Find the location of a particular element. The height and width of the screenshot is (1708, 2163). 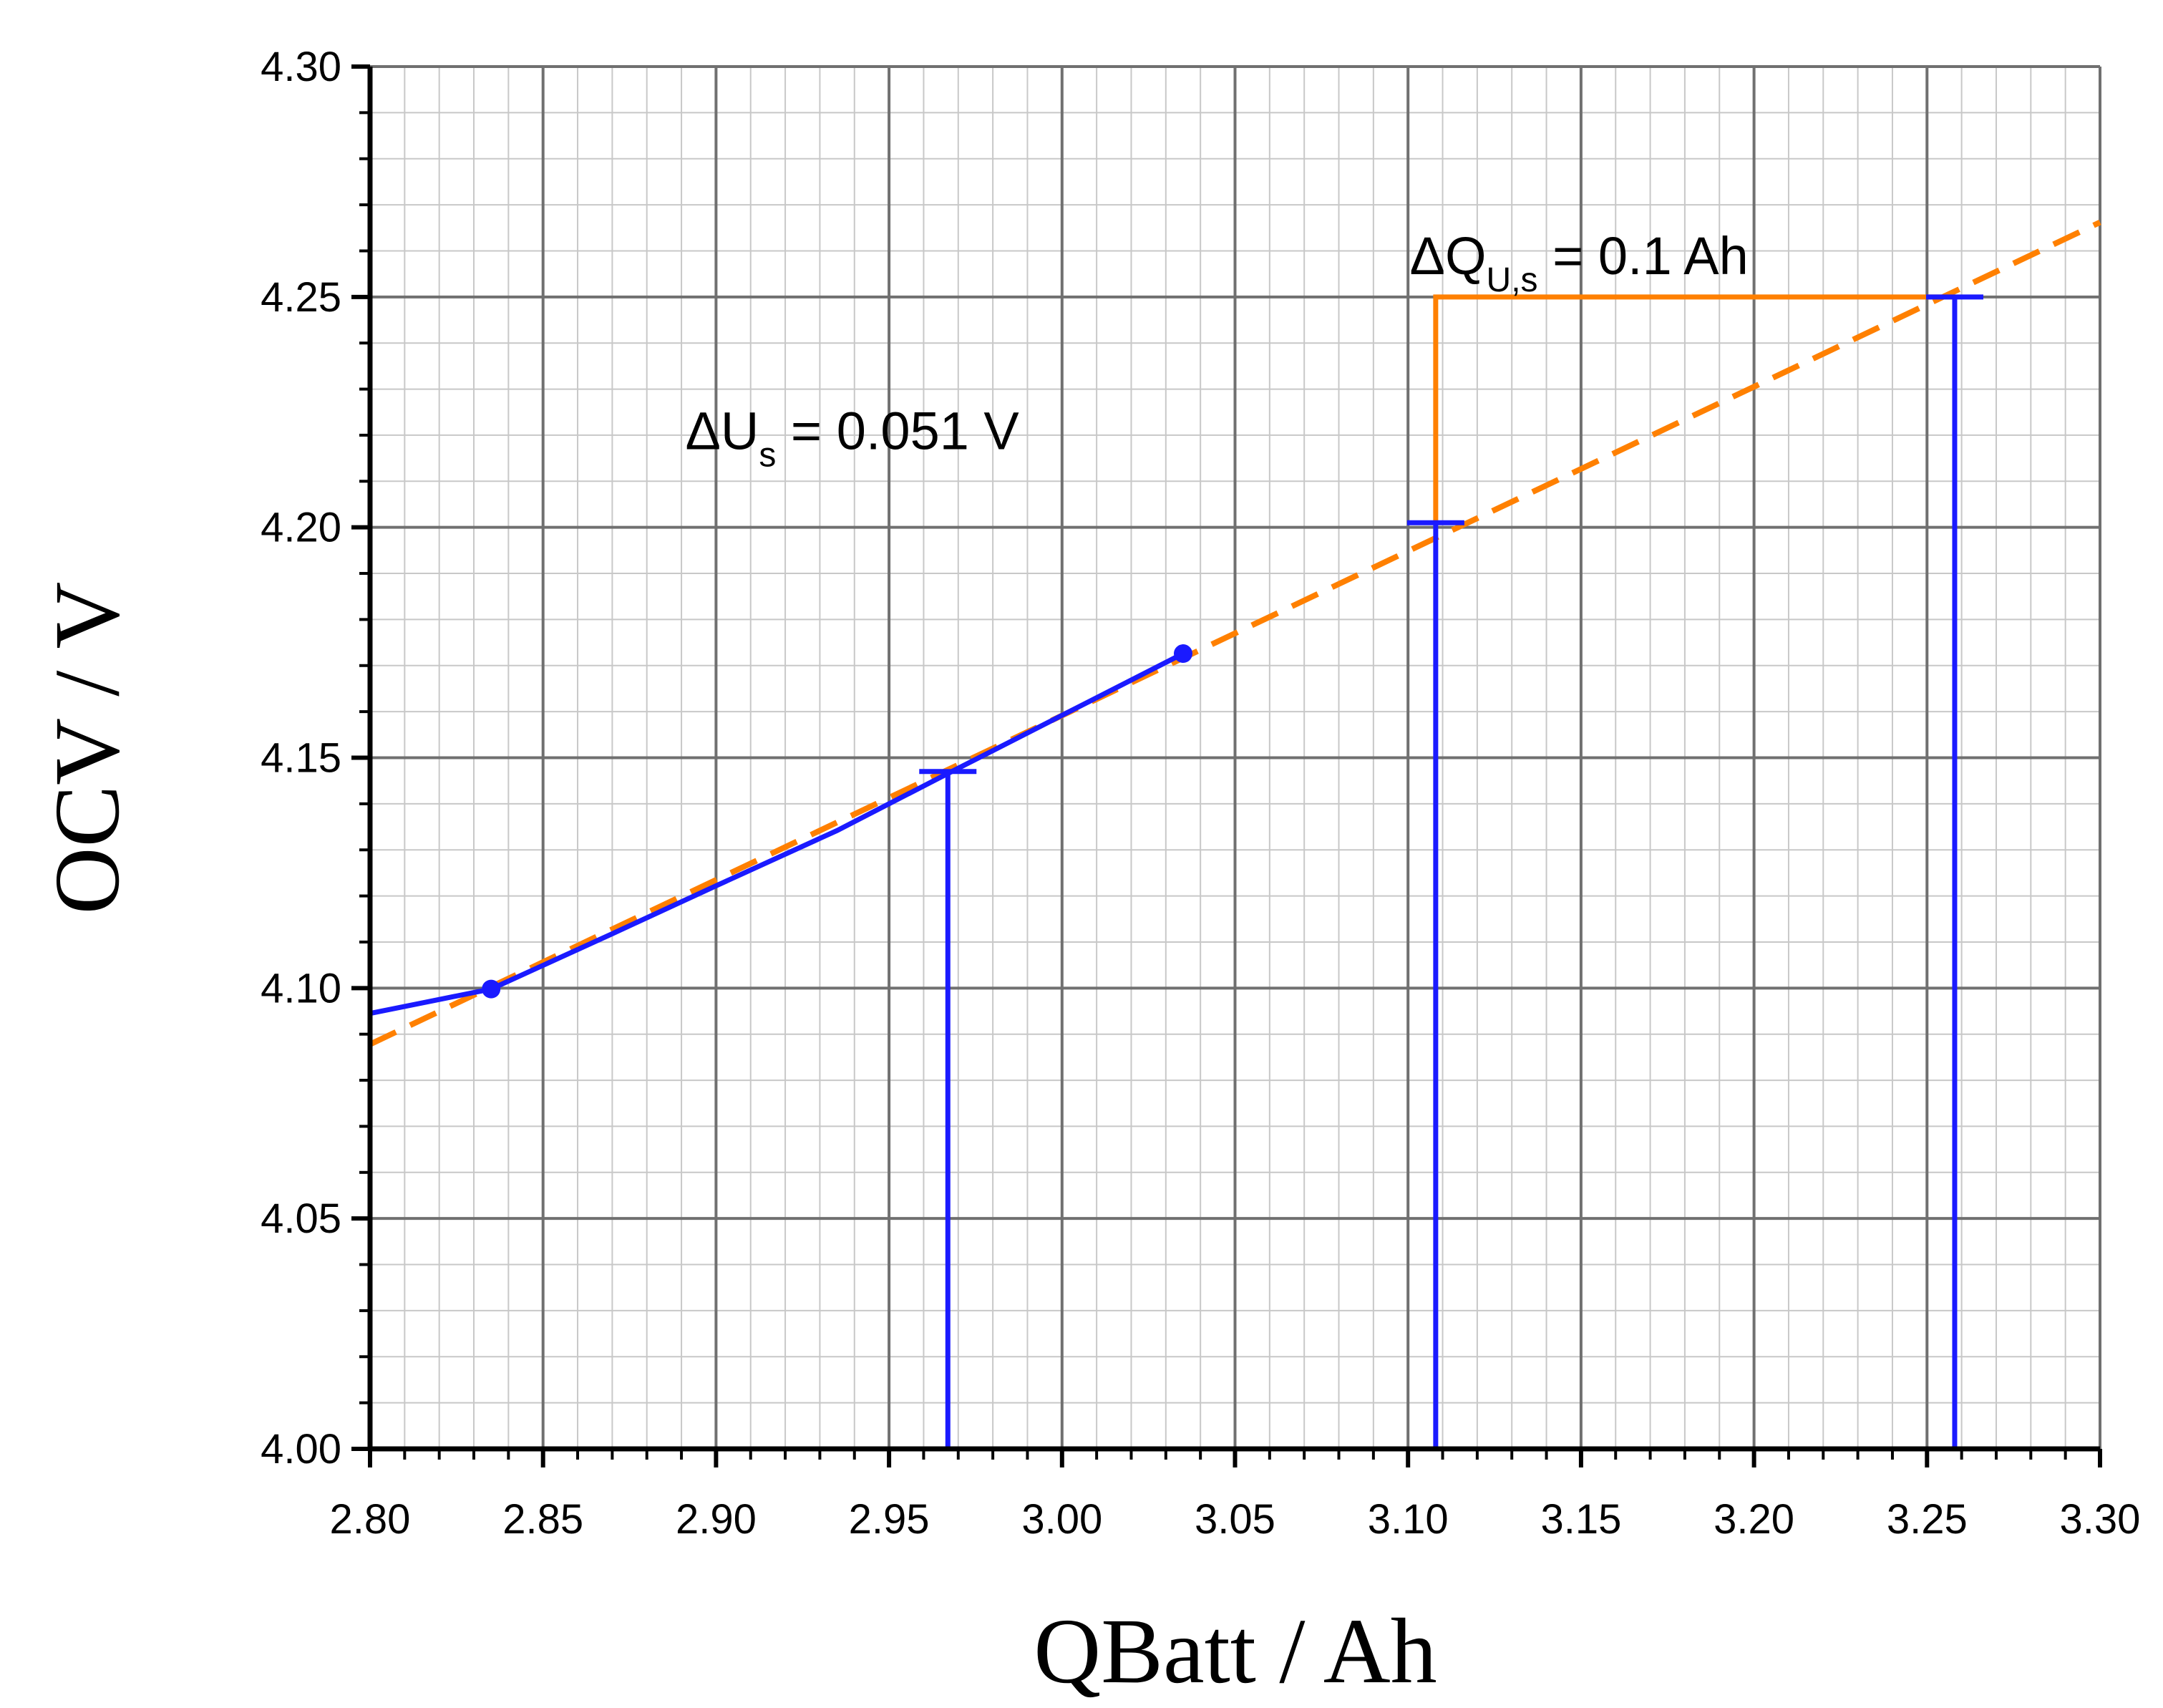

y-tick-label: 4.30 is located at coordinates (301, 67).